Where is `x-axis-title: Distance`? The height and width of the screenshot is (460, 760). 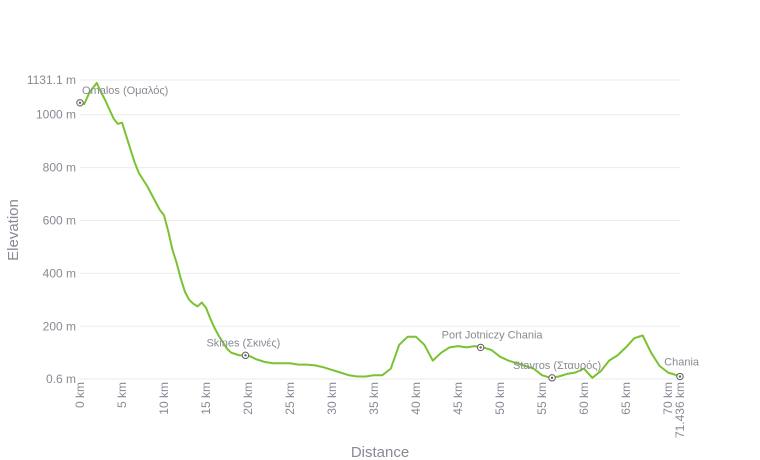 x-axis-title: Distance is located at coordinates (380, 452).